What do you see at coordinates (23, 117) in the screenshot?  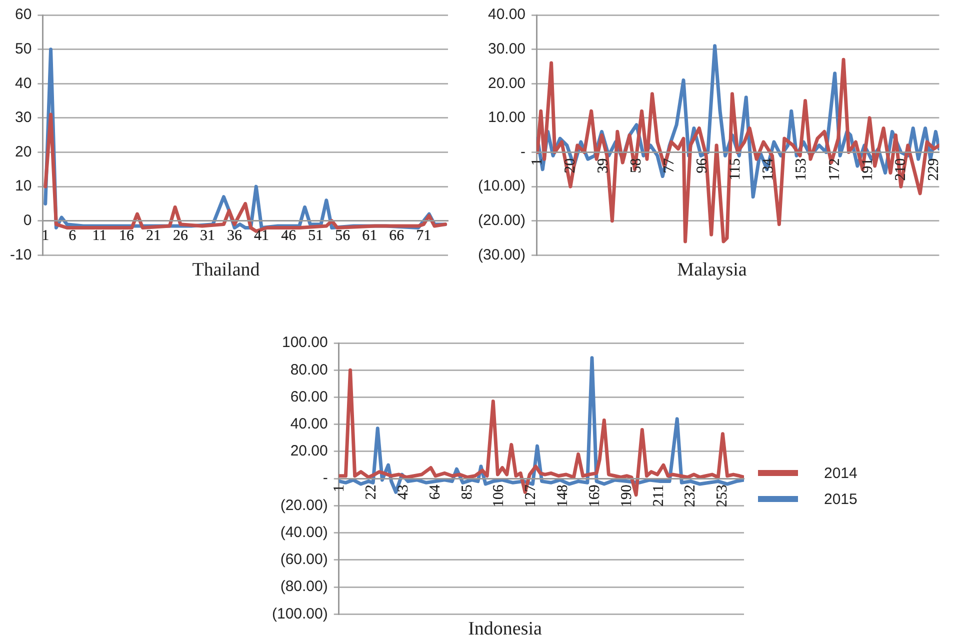 I see `y-tick-label: 30` at bounding box center [23, 117].